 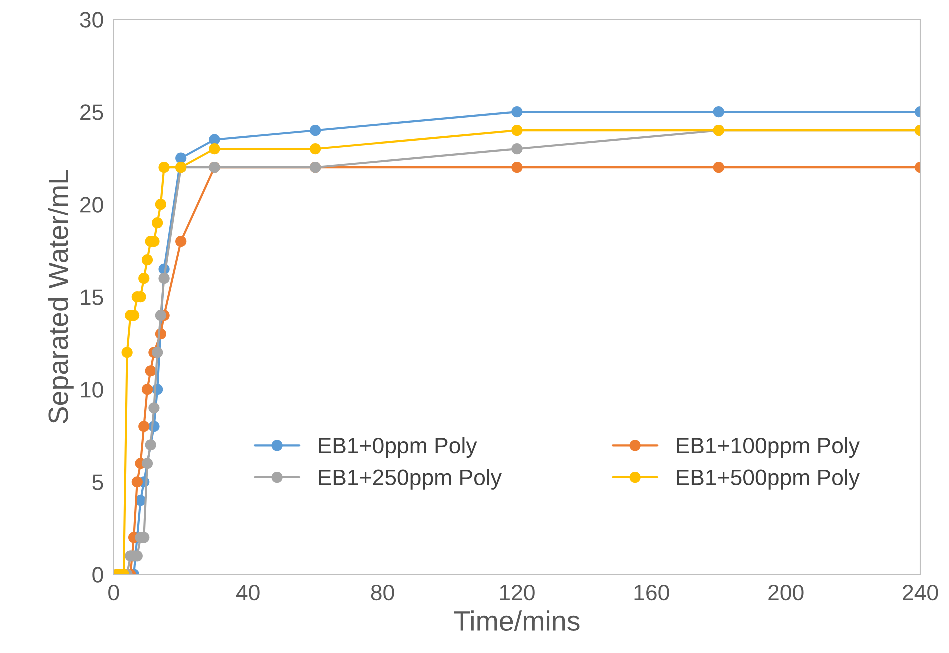 I want to click on x-tick-label: 0, so click(x=114, y=592).